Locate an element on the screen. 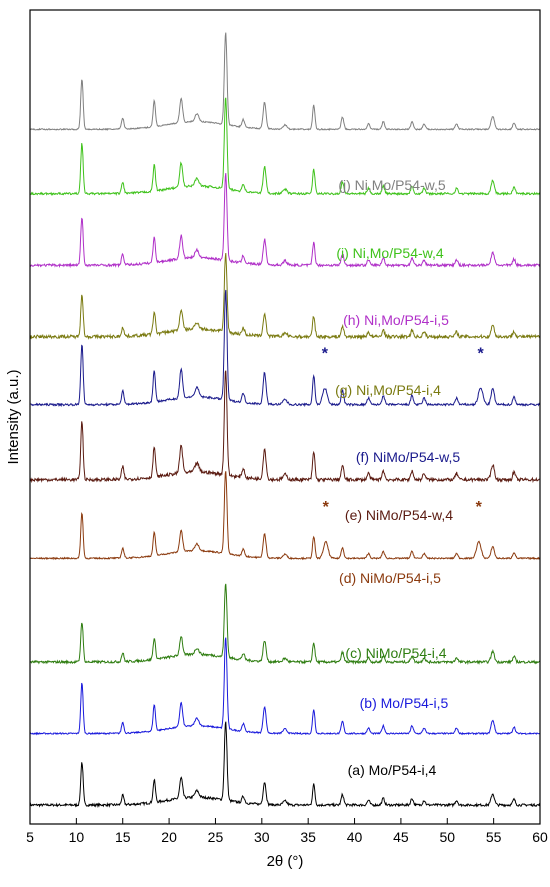 The image size is (550, 887). x-tick-label: 10 is located at coordinates (77, 837).